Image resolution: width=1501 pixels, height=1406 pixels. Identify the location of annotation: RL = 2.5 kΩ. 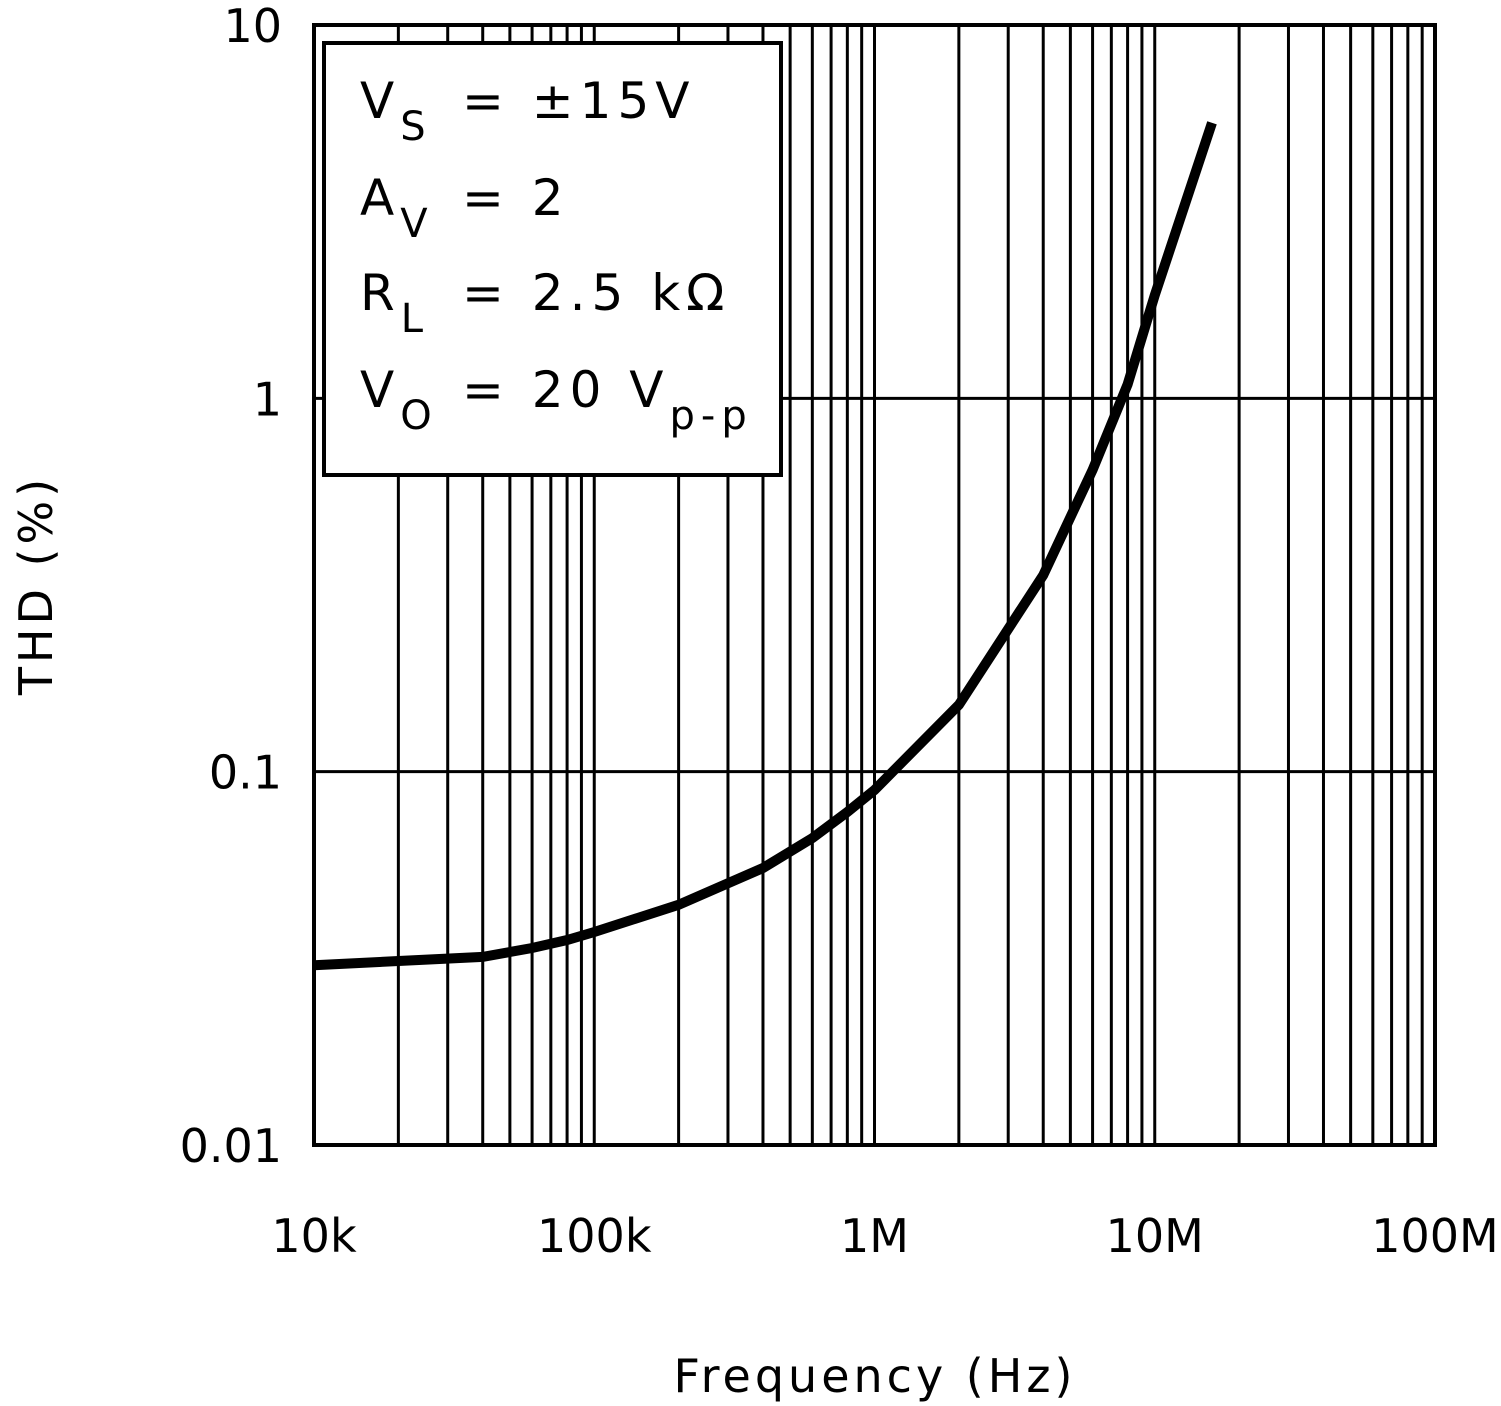
(545, 303).